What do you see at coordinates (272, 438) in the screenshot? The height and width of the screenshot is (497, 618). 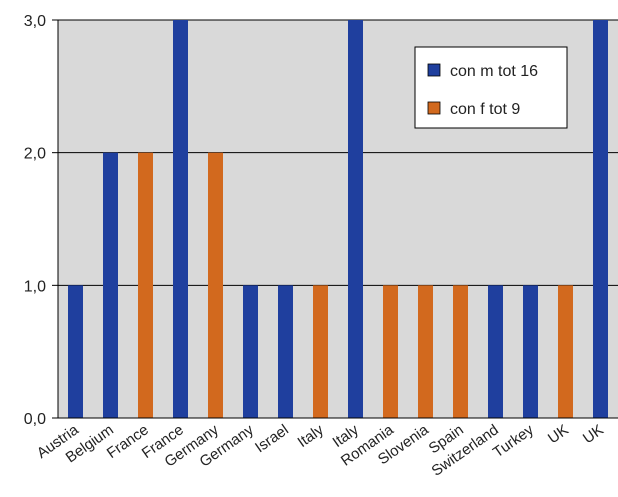 I see `x-tick-label-6: Israel` at bounding box center [272, 438].